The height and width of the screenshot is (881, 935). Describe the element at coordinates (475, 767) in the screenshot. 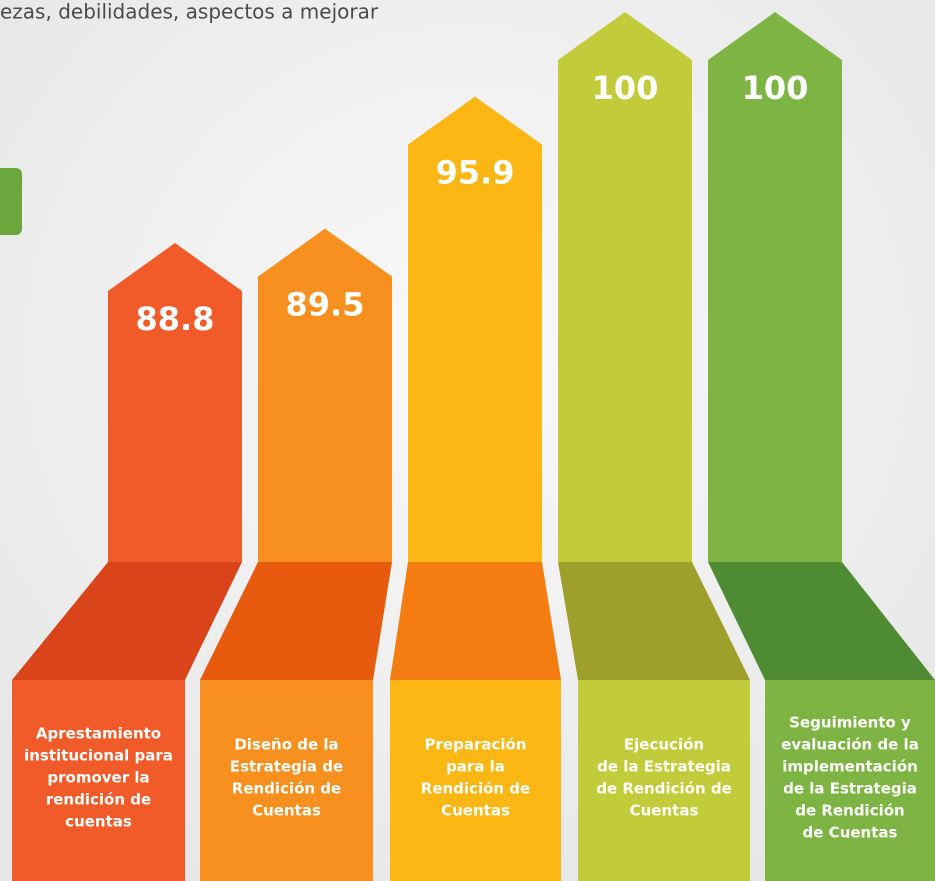

I see `category-label: para la` at that location.